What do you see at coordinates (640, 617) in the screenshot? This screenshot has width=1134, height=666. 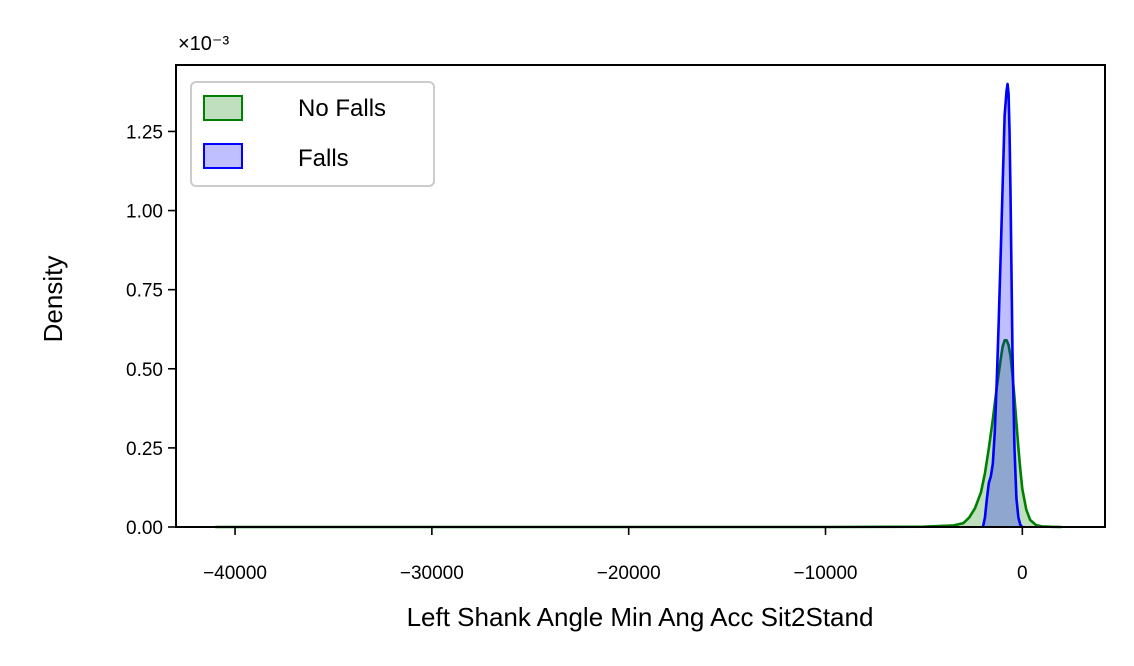 I see `x-axis-label: Left Shank Angle Min Ang Acc Sit2Stand` at bounding box center [640, 617].